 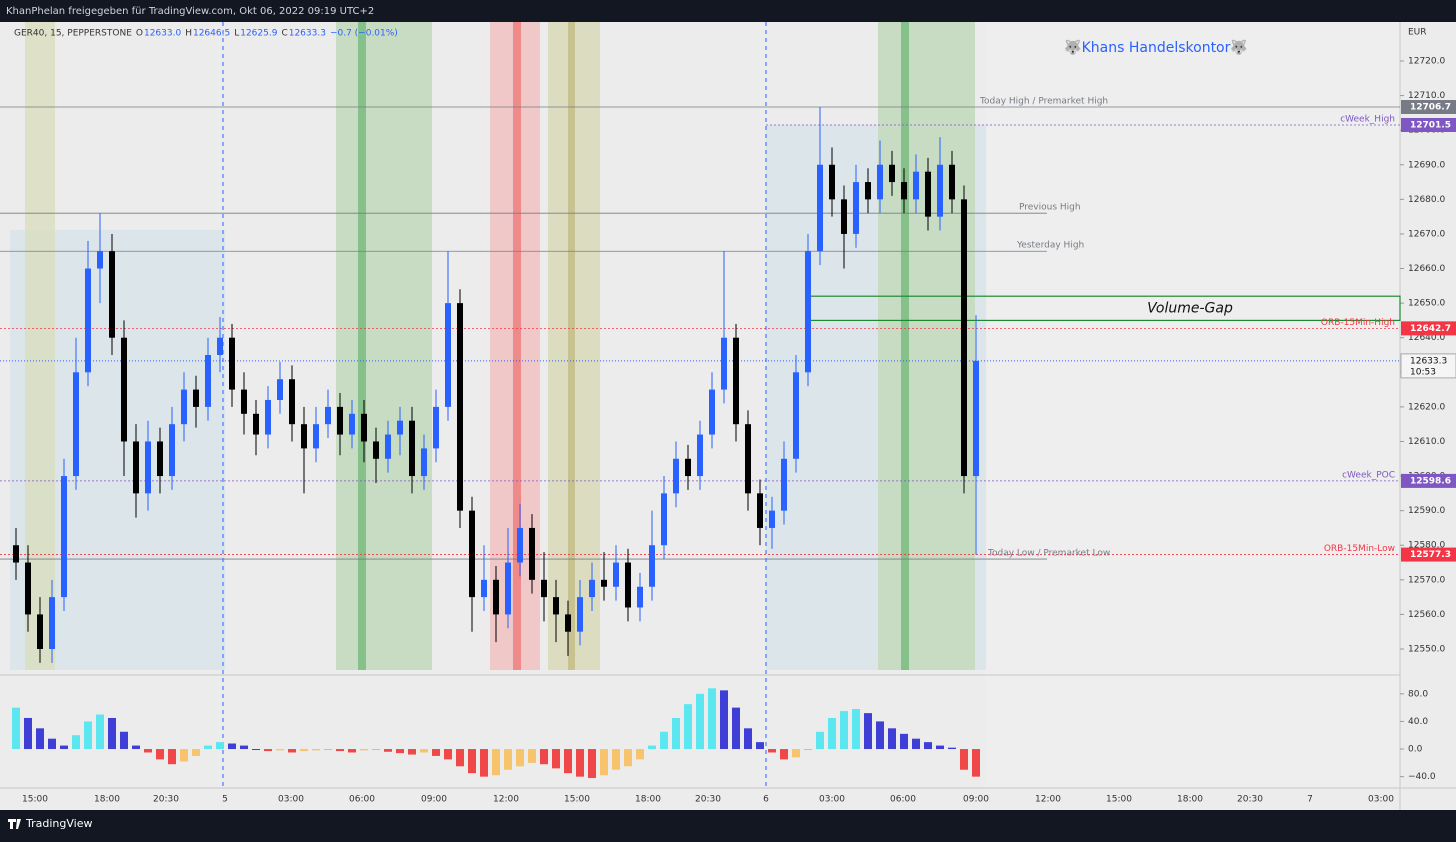 What do you see at coordinates (1426, 615) in the screenshot?
I see `y-tick-label: 12560.0` at bounding box center [1426, 615].